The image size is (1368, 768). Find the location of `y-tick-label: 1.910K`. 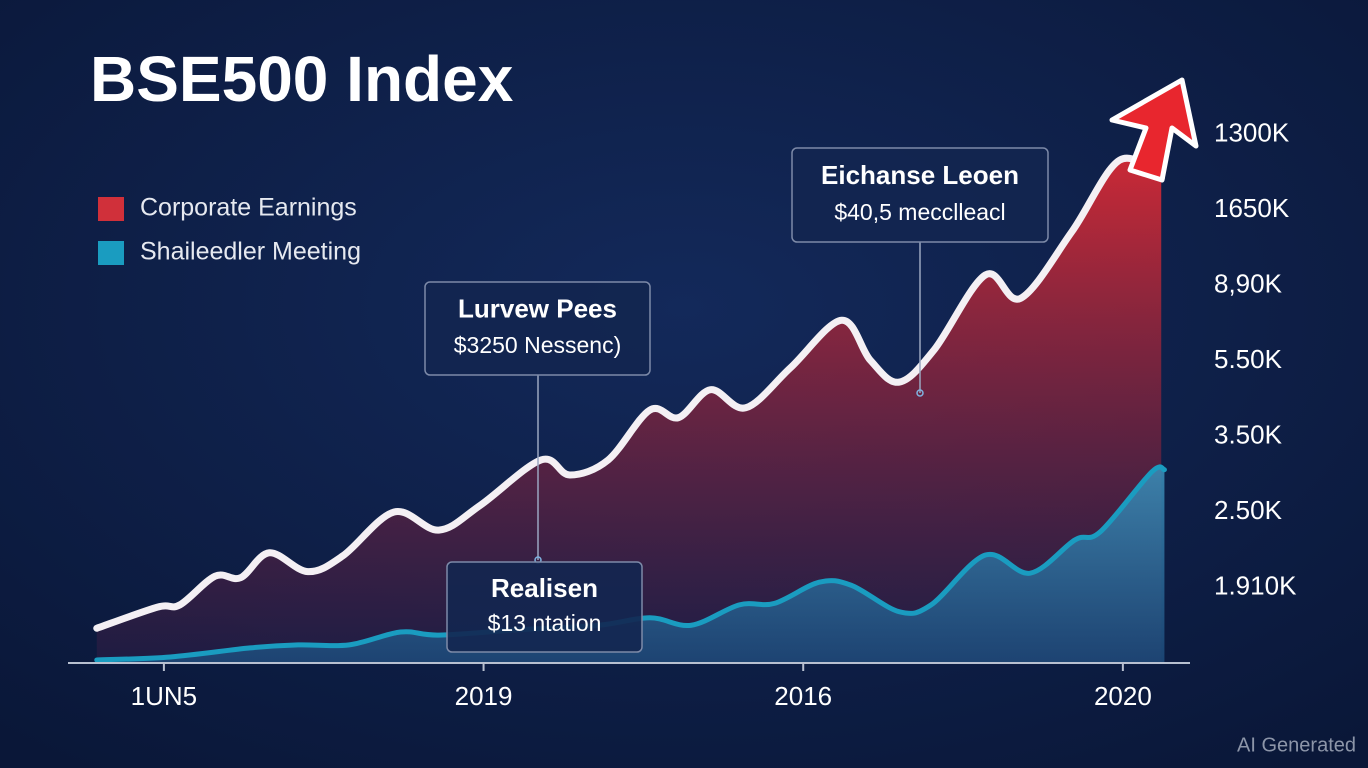

y-tick-label: 1.910K is located at coordinates (1255, 585).